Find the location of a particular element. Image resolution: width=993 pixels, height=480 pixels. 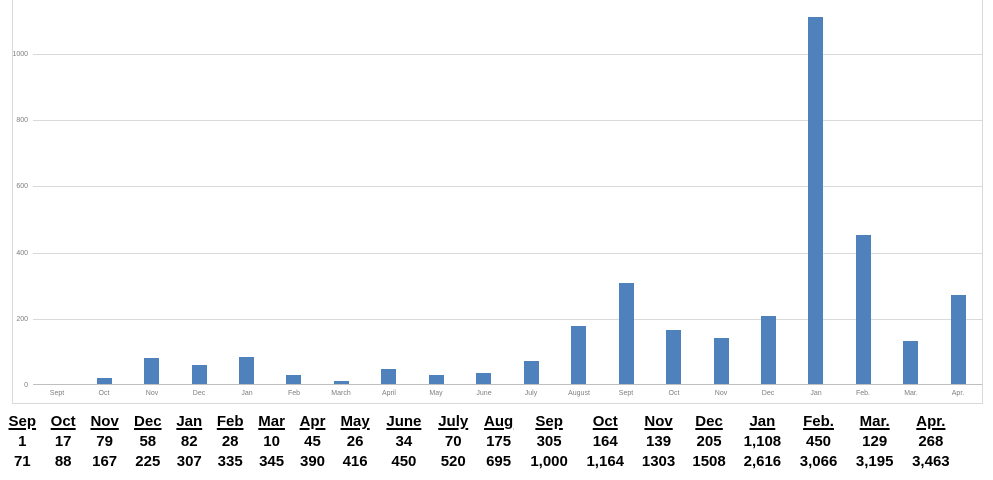

month-header-cell: Apr is located at coordinates (312, 421).